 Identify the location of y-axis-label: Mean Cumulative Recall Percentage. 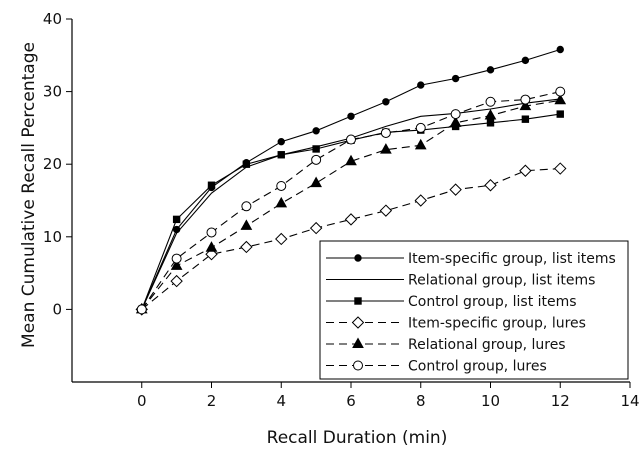
(29, 195).